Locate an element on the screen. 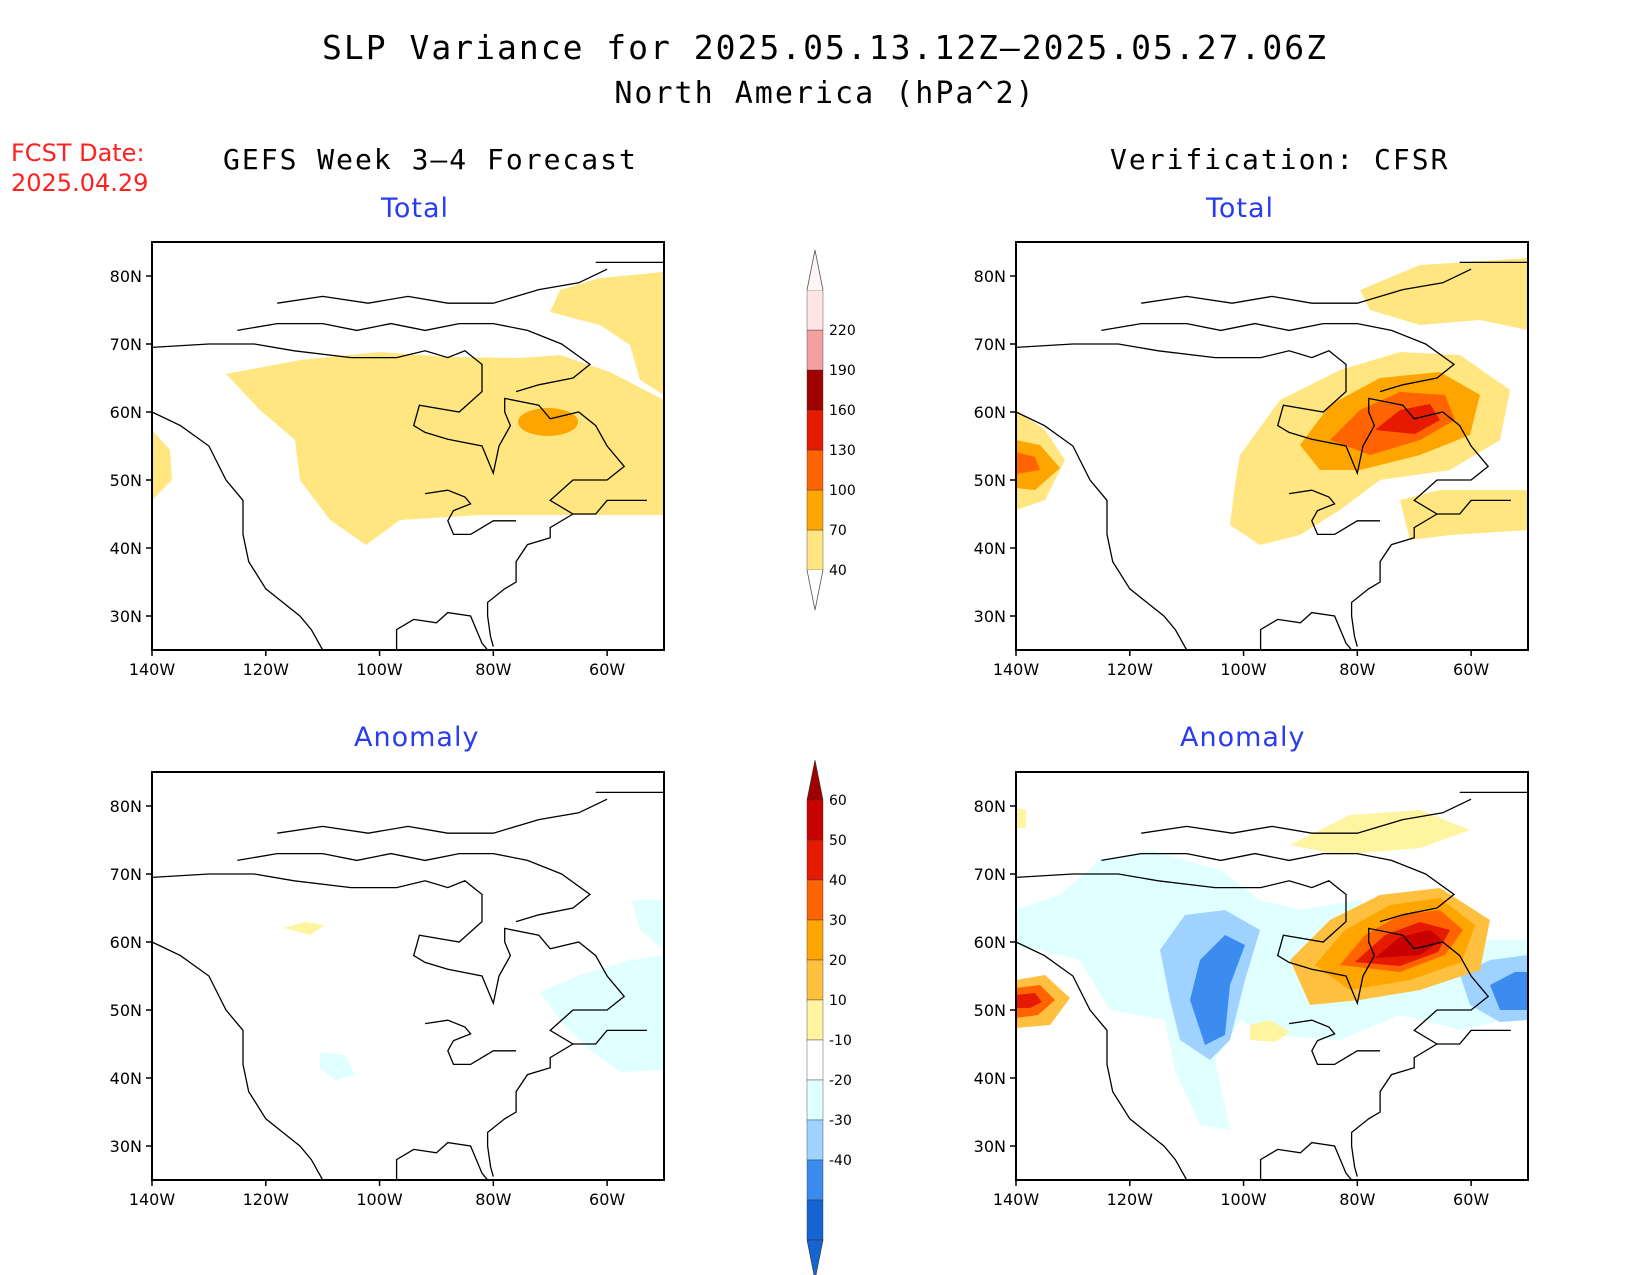  map-panel-gefs-anomaly is located at coordinates (408, 976).